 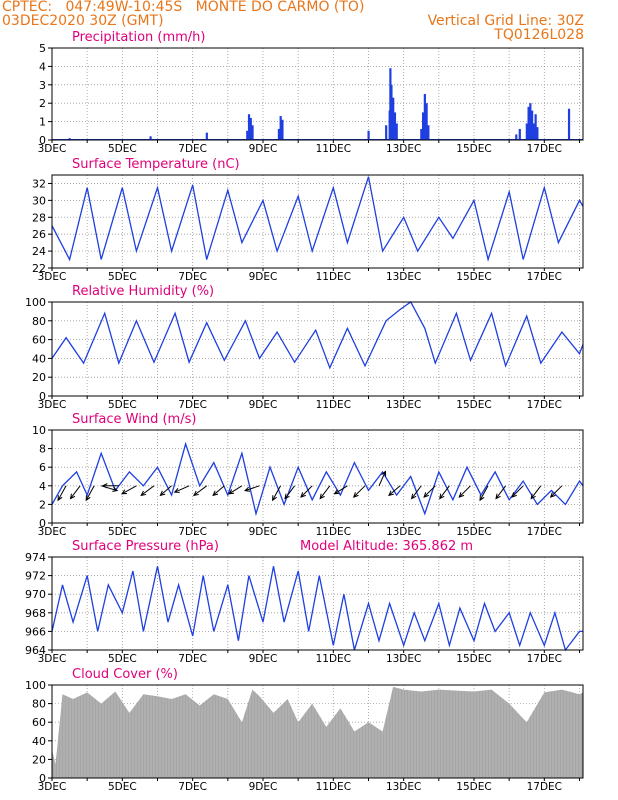 I want to click on y-tick-label: 4, so click(x=42, y=486).